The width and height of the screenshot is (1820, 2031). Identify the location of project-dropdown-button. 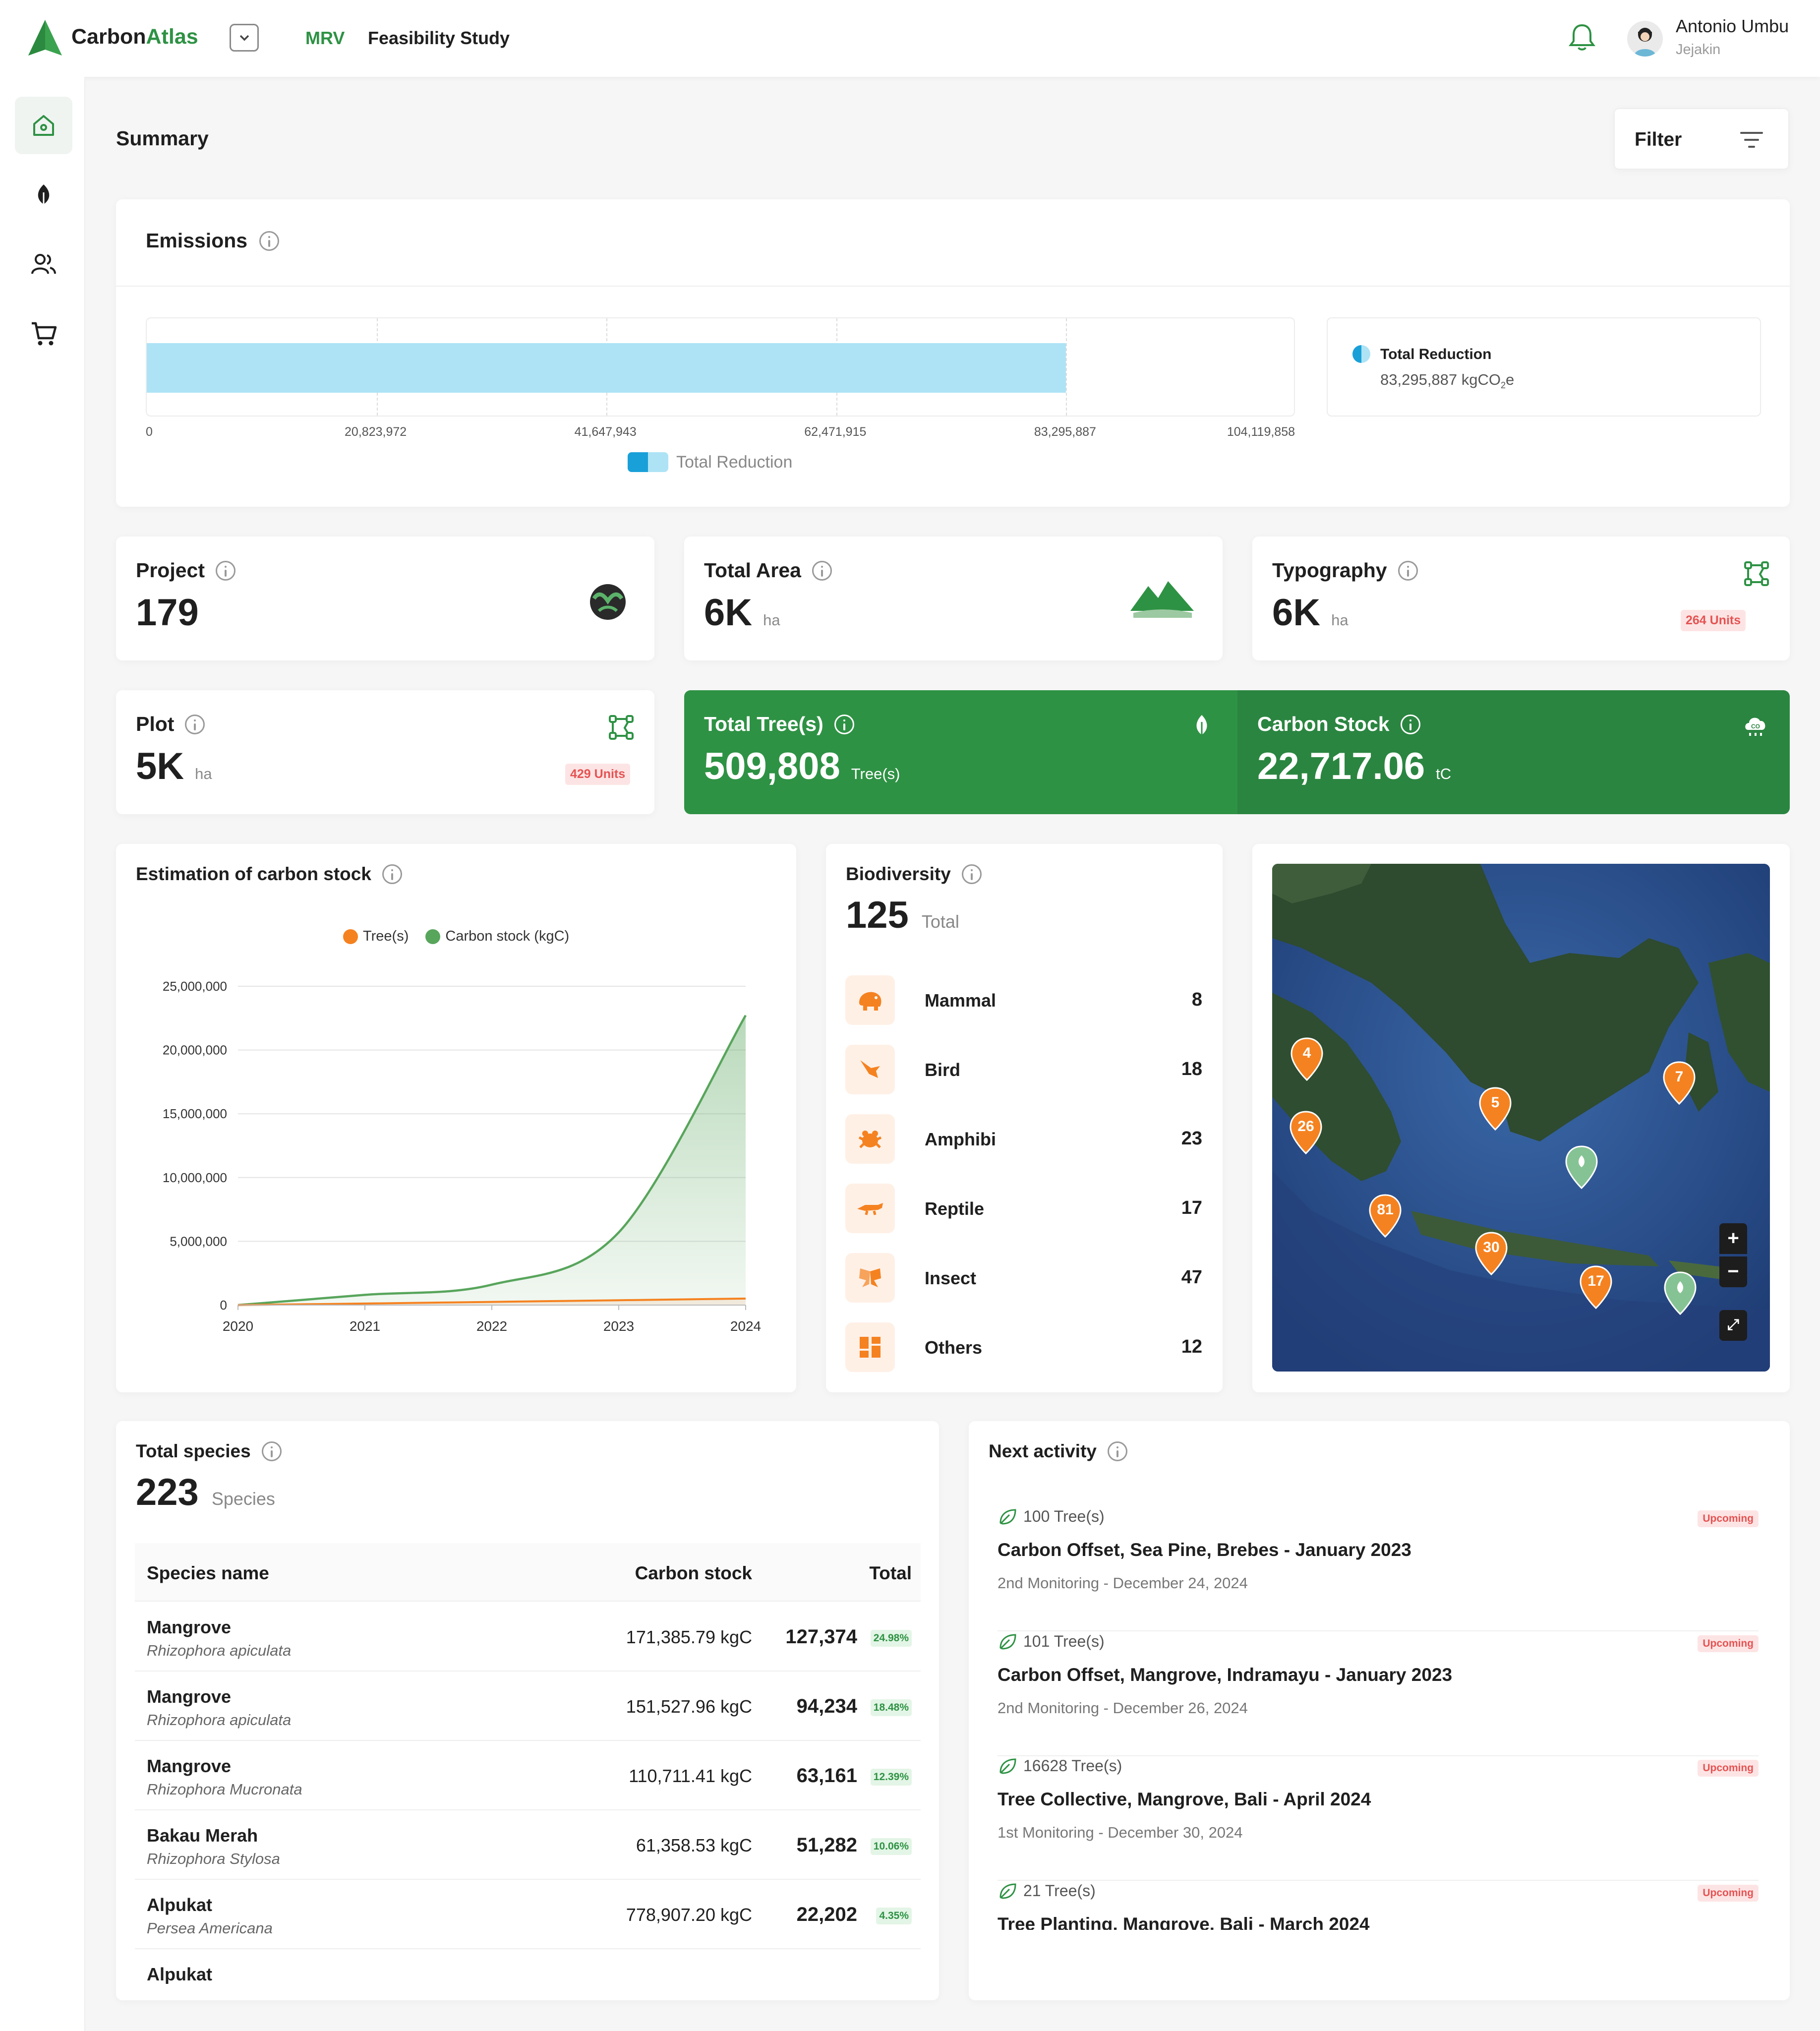
(244, 38).